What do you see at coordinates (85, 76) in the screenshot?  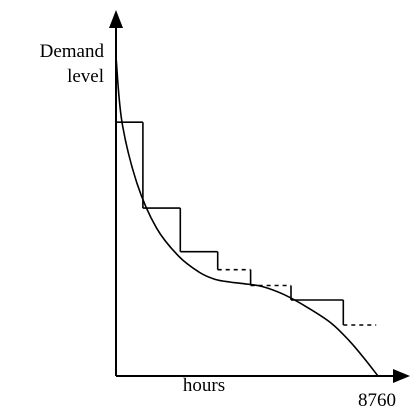 I see `y-axis-label-line-2: level` at bounding box center [85, 76].